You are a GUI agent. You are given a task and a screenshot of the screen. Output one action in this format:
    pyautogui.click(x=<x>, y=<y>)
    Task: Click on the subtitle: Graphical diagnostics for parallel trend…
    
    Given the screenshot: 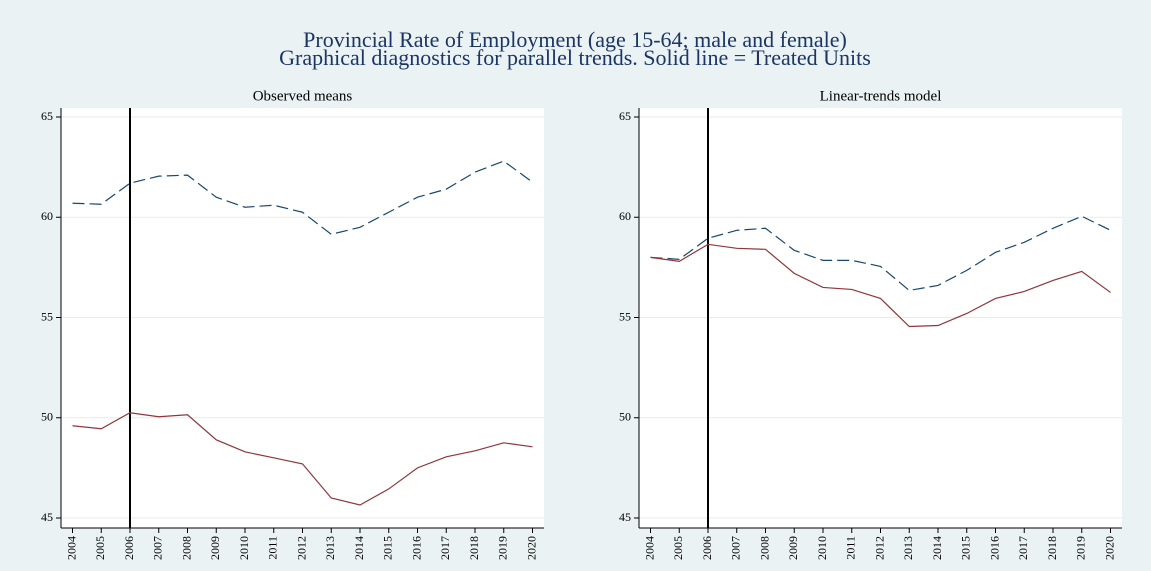 What is the action you would take?
    pyautogui.click(x=575, y=57)
    